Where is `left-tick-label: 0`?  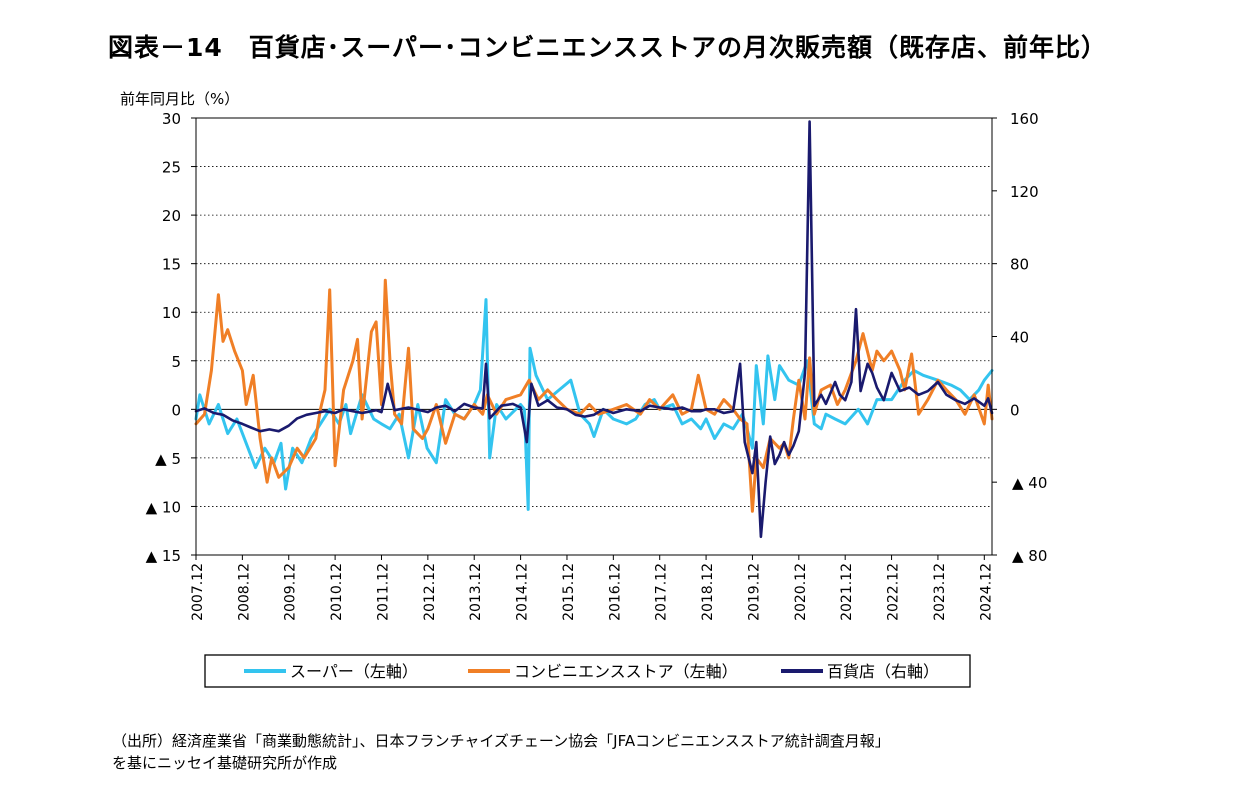 left-tick-label: 0 is located at coordinates (176, 410).